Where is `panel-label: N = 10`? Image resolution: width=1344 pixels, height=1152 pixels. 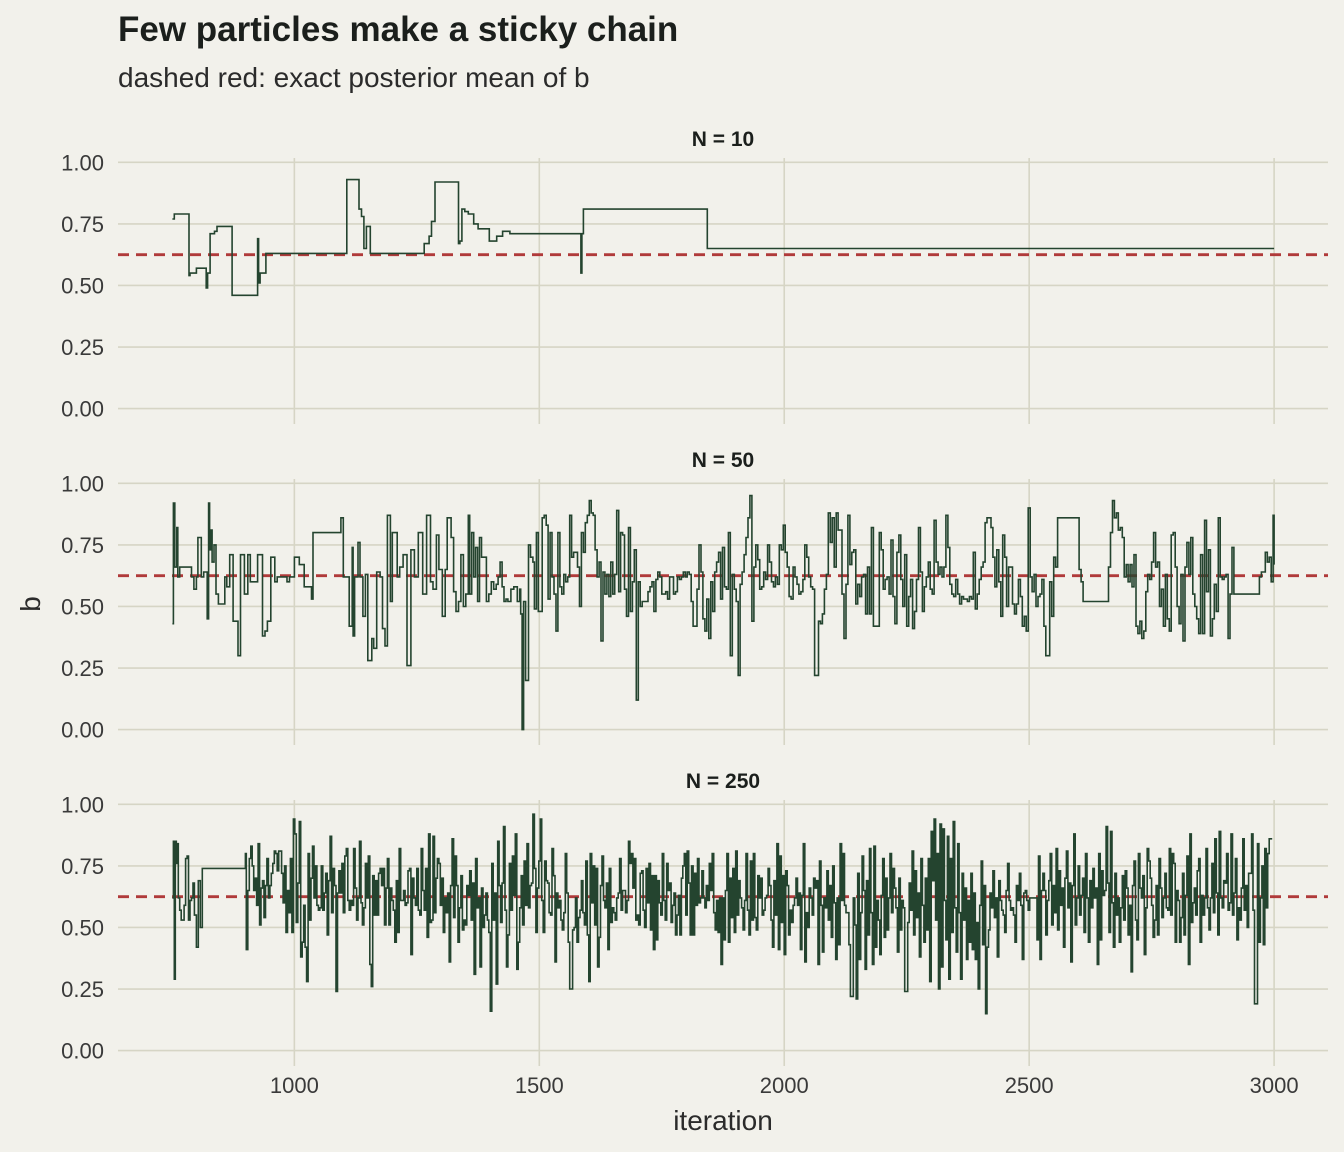 panel-label: N = 10 is located at coordinates (723, 139).